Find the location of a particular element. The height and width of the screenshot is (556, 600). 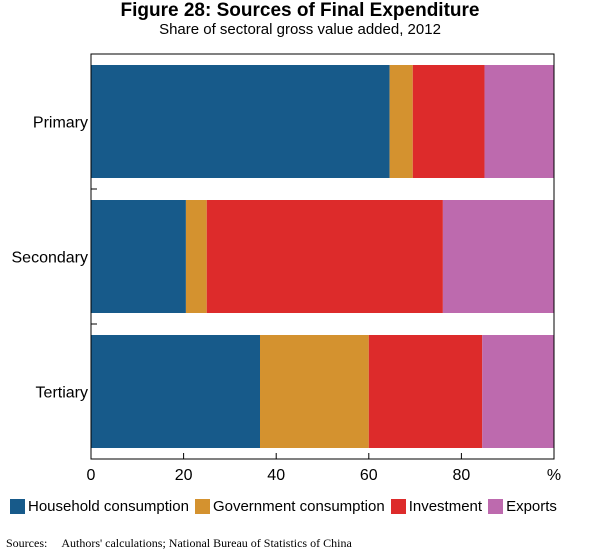

x-tick-label: 40 is located at coordinates (276, 475).